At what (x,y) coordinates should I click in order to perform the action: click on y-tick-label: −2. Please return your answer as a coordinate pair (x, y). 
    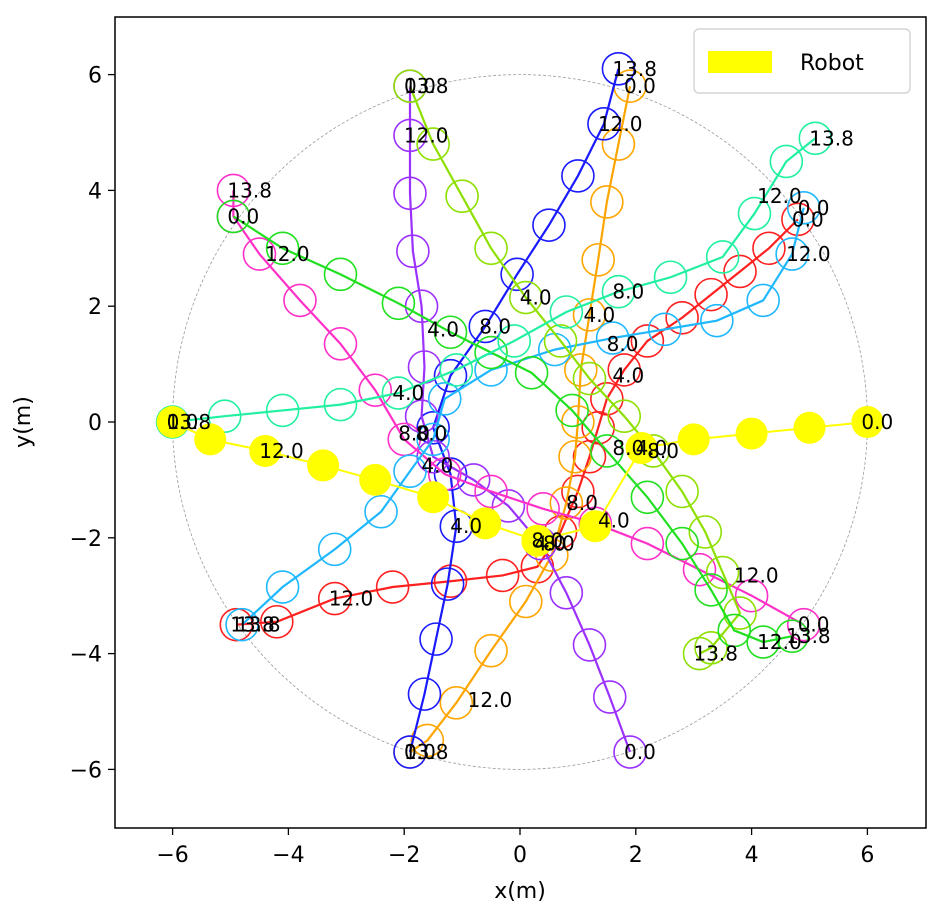
    Looking at the image, I should click on (86, 539).